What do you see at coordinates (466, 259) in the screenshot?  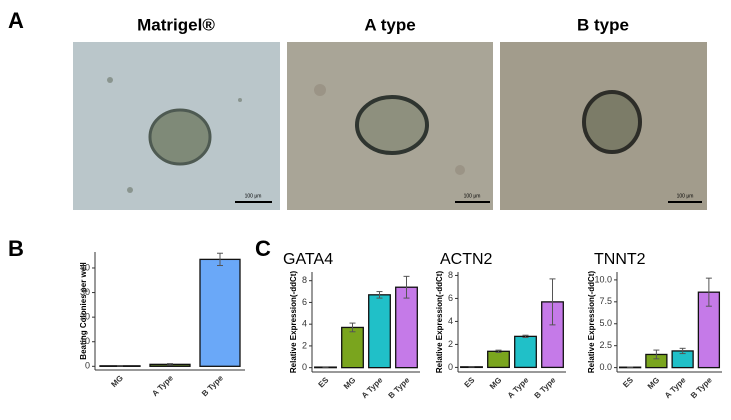 I see `chart-title: ACTN2` at bounding box center [466, 259].